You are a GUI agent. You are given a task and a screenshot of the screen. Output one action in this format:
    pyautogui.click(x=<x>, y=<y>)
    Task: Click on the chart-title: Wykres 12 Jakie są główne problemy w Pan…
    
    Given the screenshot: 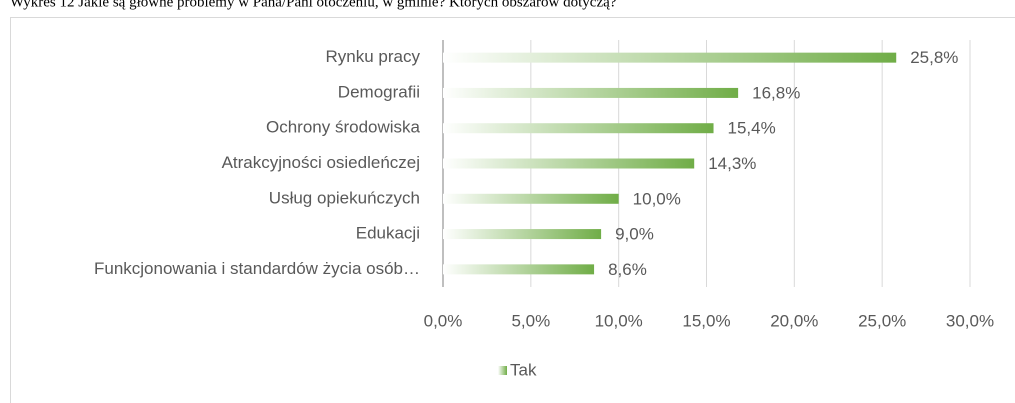 What is the action you would take?
    pyautogui.click(x=313, y=5)
    